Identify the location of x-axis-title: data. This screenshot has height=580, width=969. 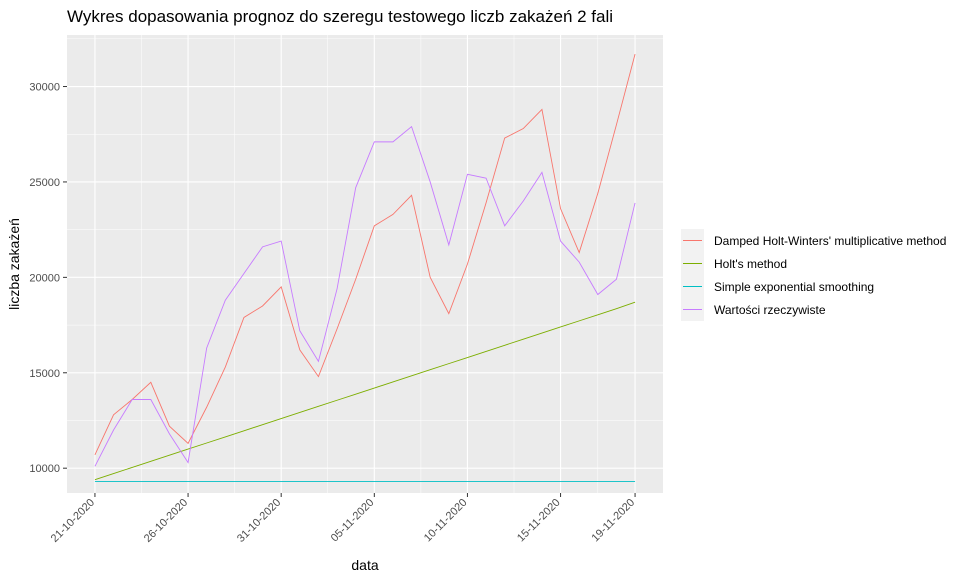
(364, 565).